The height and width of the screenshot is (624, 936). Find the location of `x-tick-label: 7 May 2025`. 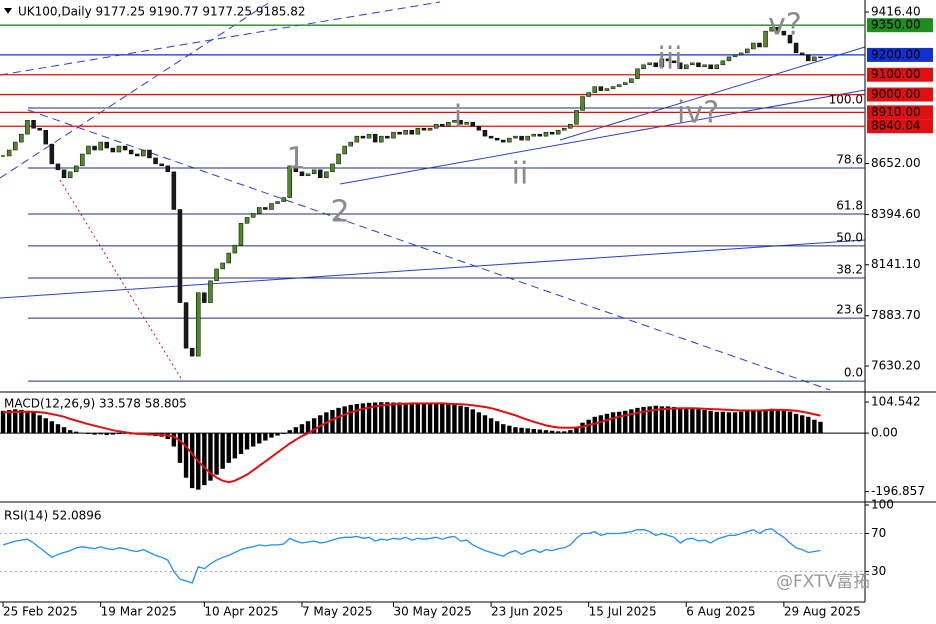

x-tick-label: 7 May 2025 is located at coordinates (337, 612).